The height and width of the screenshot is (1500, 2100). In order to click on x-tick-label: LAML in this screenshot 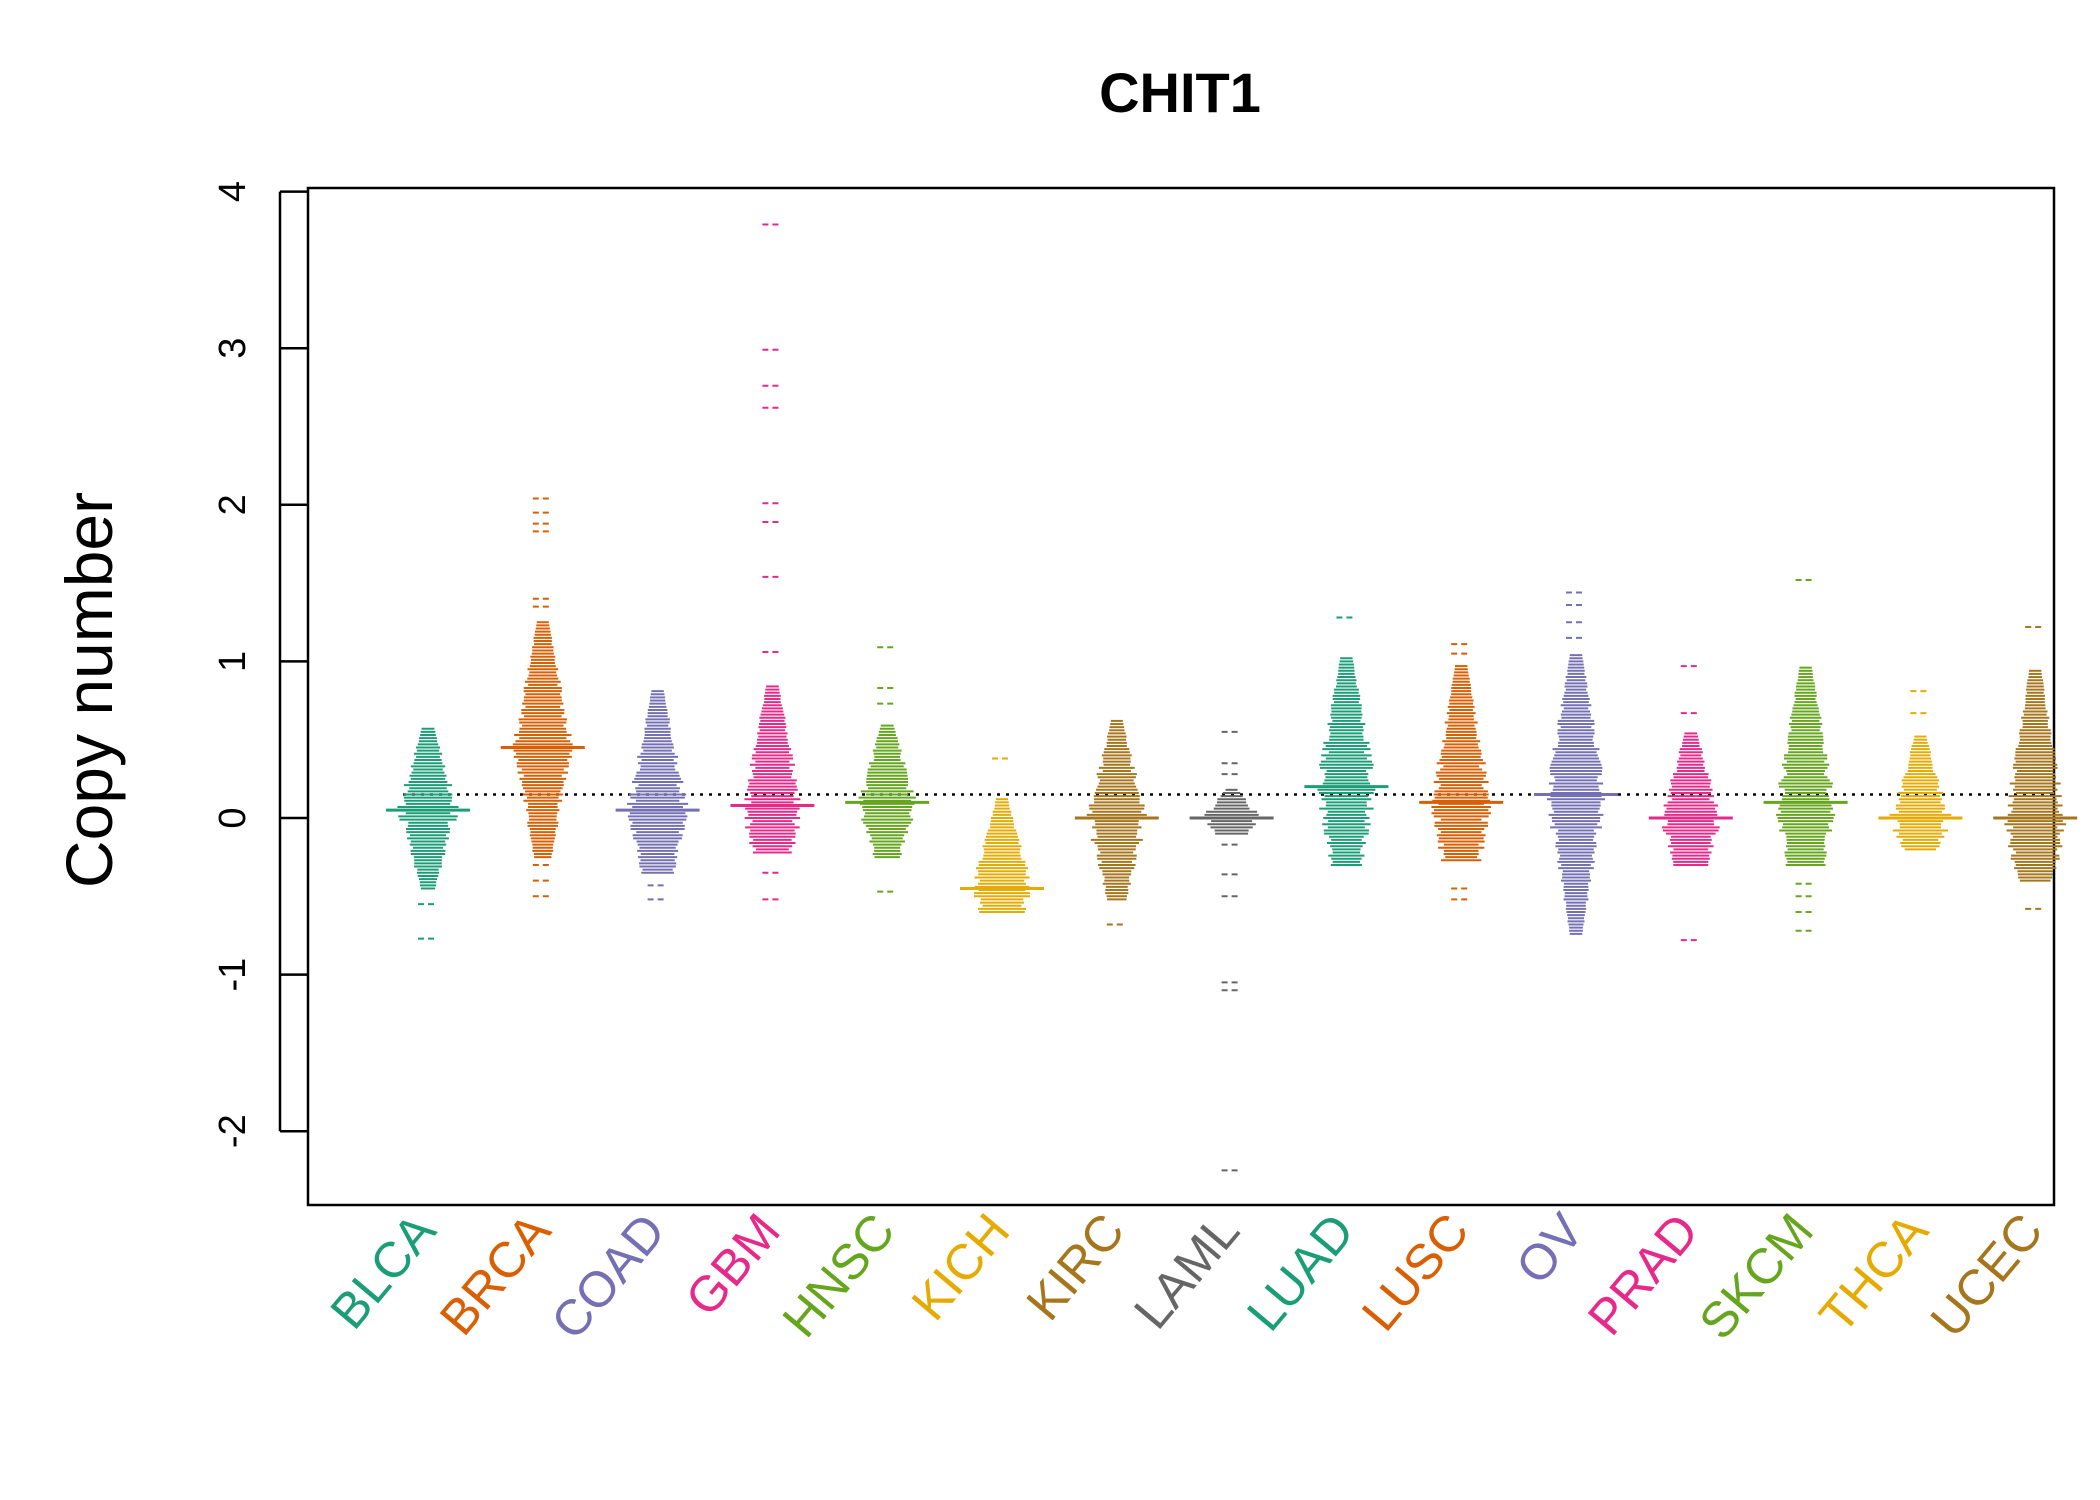, I will do `click(1186, 1271)`.